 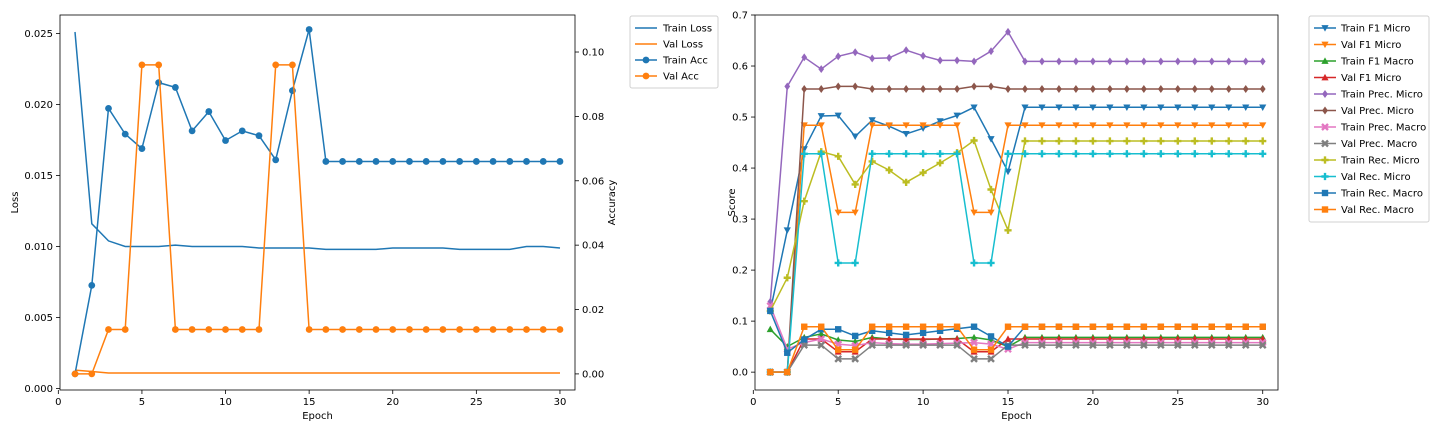 What do you see at coordinates (1377, 111) in the screenshot?
I see `legend-label: Val Prec. Micro` at bounding box center [1377, 111].